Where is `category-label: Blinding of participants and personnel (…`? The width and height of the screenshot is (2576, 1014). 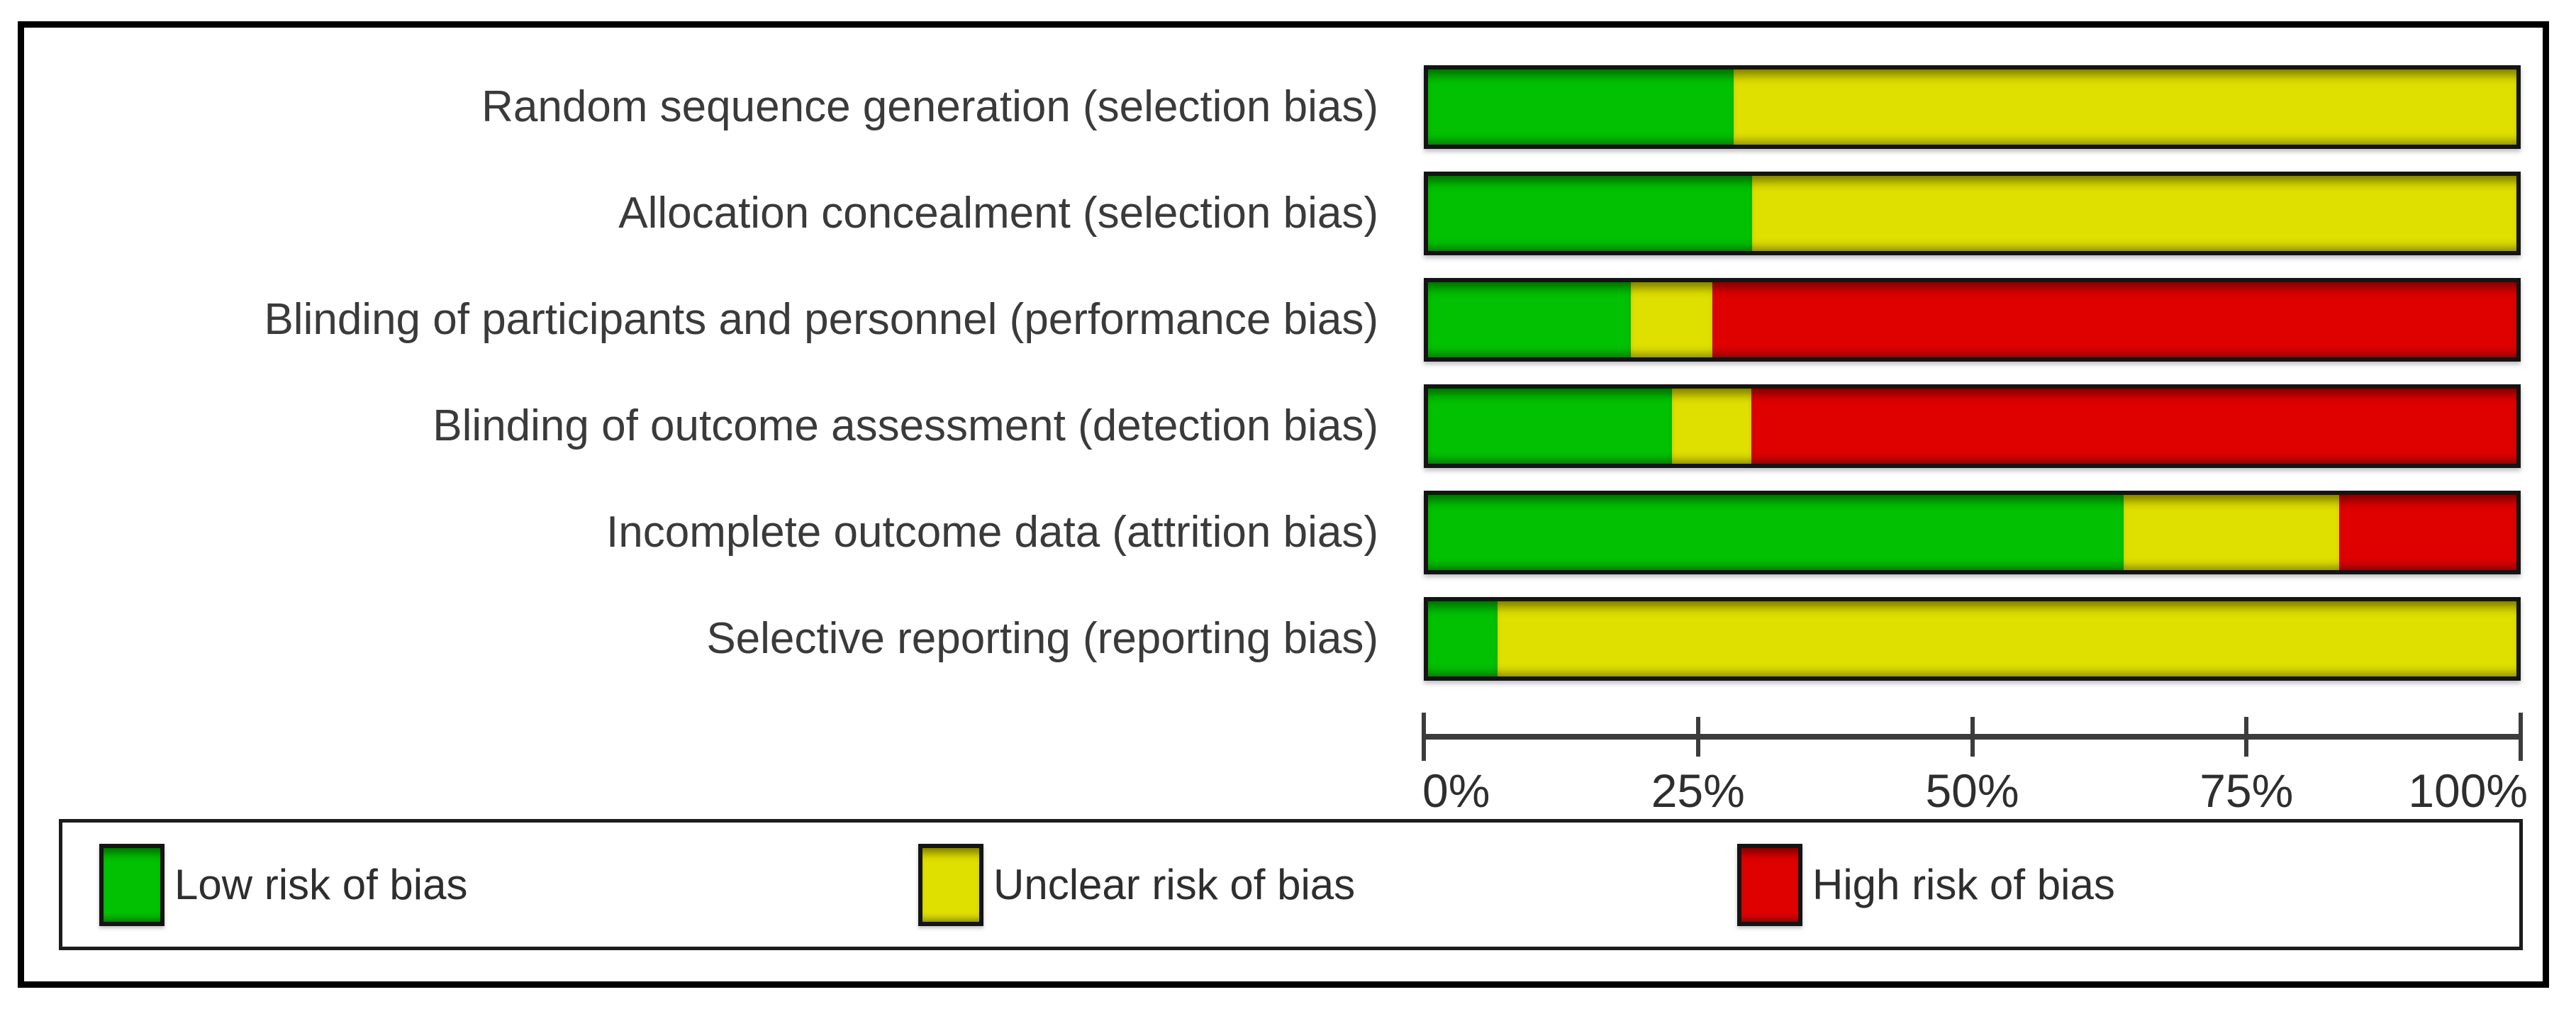
category-label: Blinding of participants and personnel (… is located at coordinates (821, 319).